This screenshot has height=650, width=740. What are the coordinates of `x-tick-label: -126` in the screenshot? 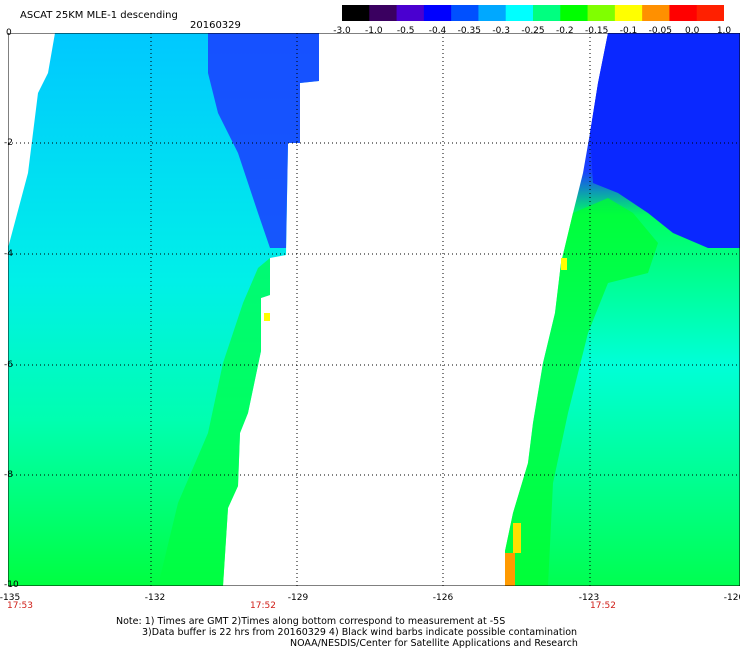 It's located at (443, 598).